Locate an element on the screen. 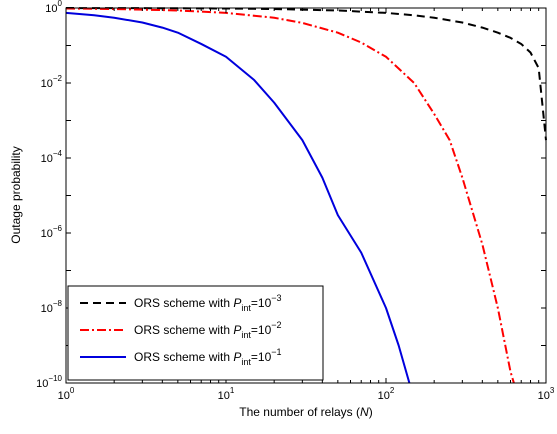 This screenshot has height=434, width=557. legend-box is located at coordinates (195, 333).